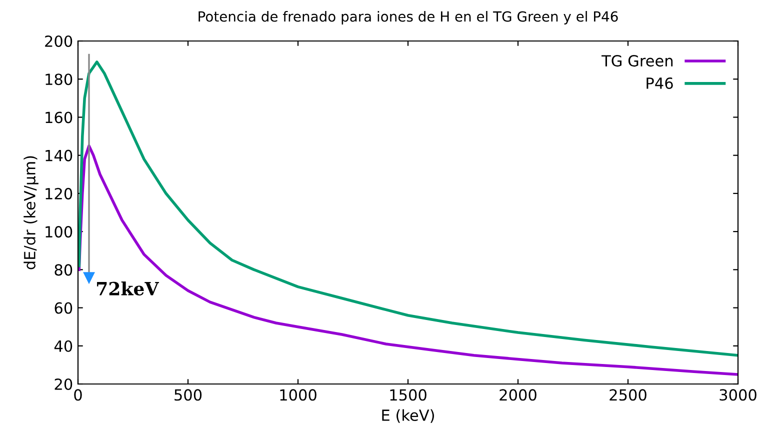  Describe the element at coordinates (63, 270) in the screenshot. I see `y-tick-label: 80` at that location.